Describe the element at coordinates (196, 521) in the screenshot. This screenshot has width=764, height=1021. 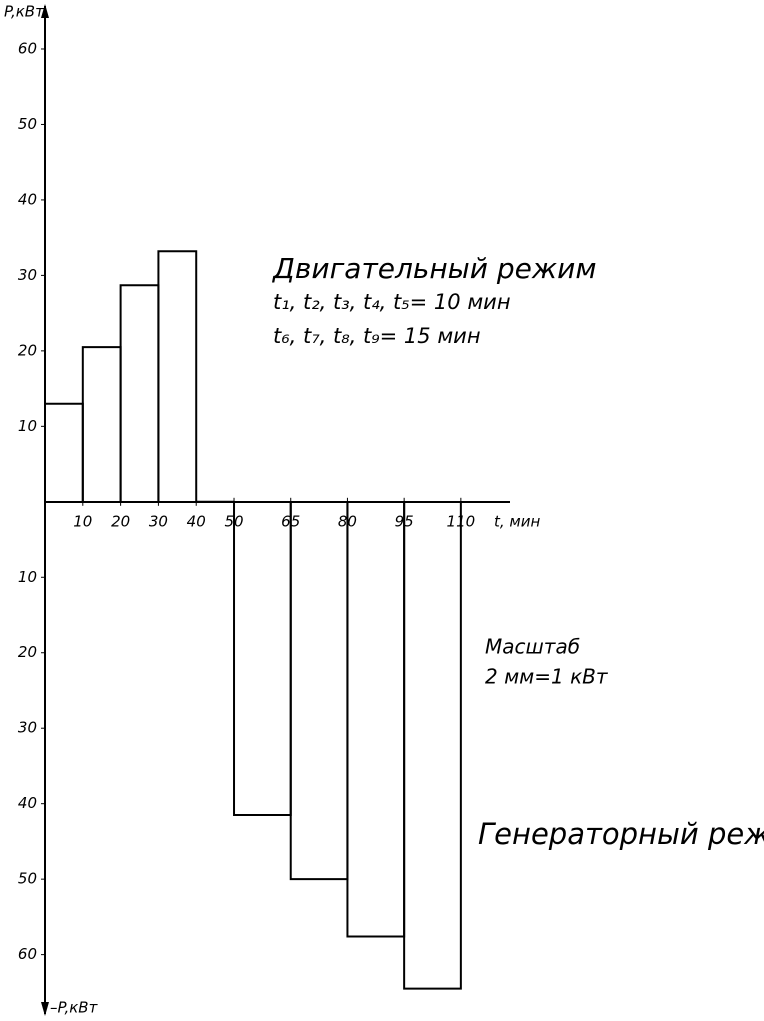
I see `x-tick-label: 40` at that location.